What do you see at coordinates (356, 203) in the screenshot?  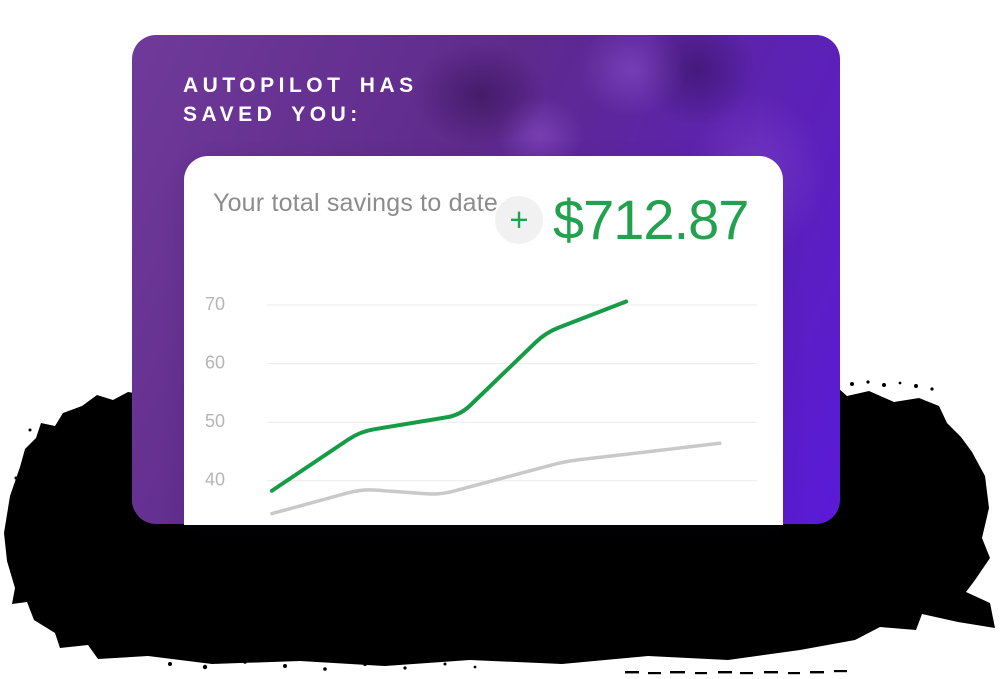 I see `savings-title: Your total savings to date` at bounding box center [356, 203].